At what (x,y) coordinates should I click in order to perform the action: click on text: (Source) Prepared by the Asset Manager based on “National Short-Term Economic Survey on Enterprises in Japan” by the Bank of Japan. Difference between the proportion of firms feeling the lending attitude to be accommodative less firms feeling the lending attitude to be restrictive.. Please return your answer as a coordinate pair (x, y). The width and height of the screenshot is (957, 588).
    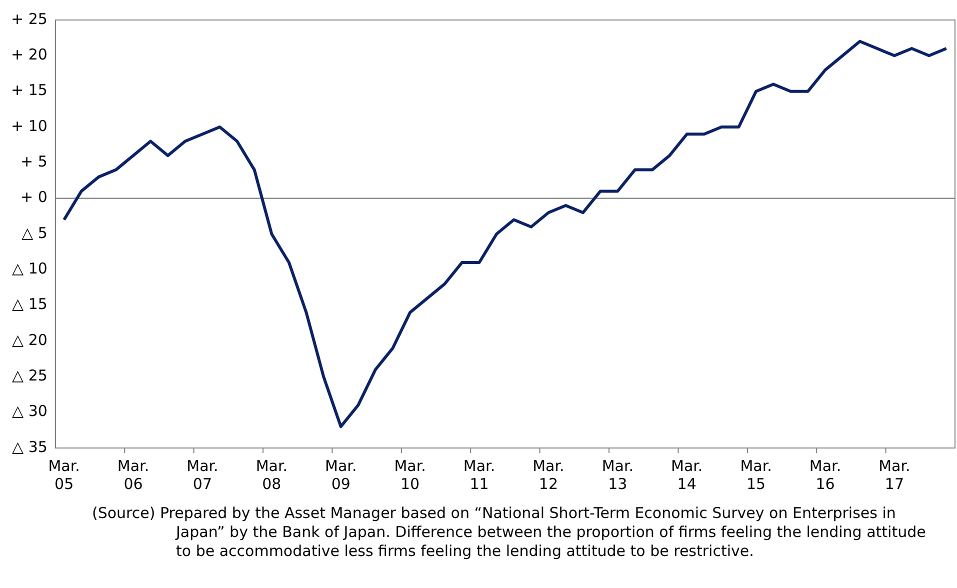
    Looking at the image, I should click on (509, 532).